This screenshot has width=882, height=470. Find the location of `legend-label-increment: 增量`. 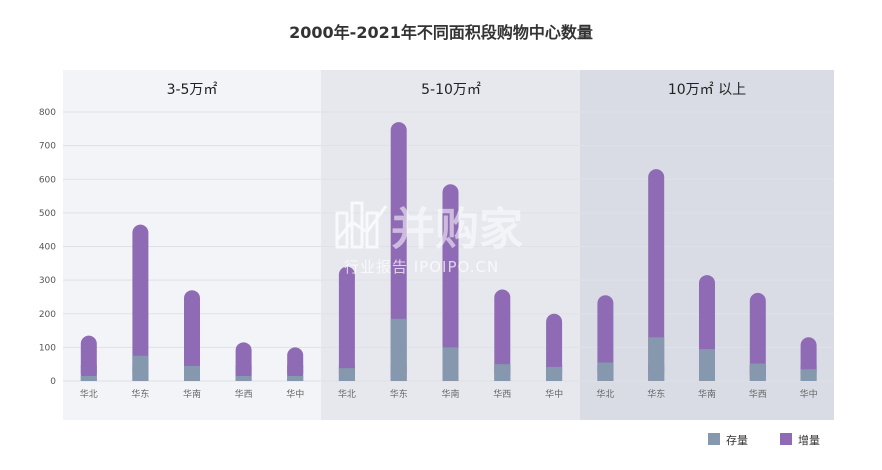

legend-label-increment: 增量 is located at coordinates (809, 440).